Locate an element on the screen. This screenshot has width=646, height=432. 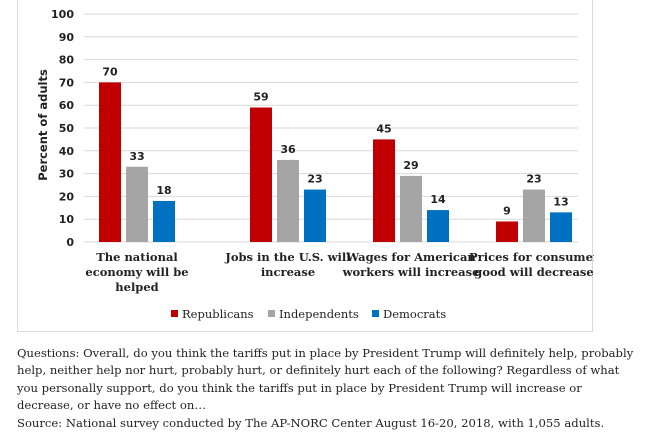
data-label: 70 is located at coordinates (110, 71).